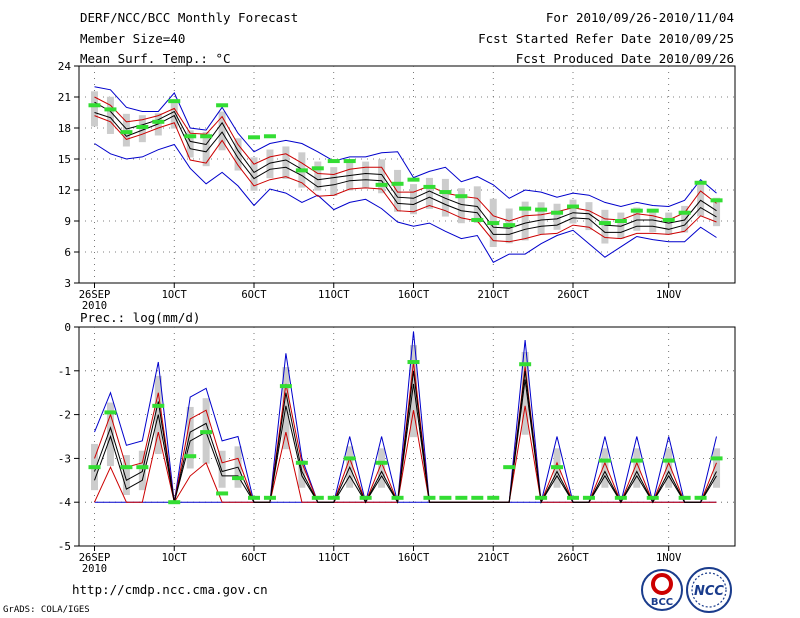  Describe the element at coordinates (94, 306) in the screenshot. I see `temp-xyear-label: 2010` at that location.